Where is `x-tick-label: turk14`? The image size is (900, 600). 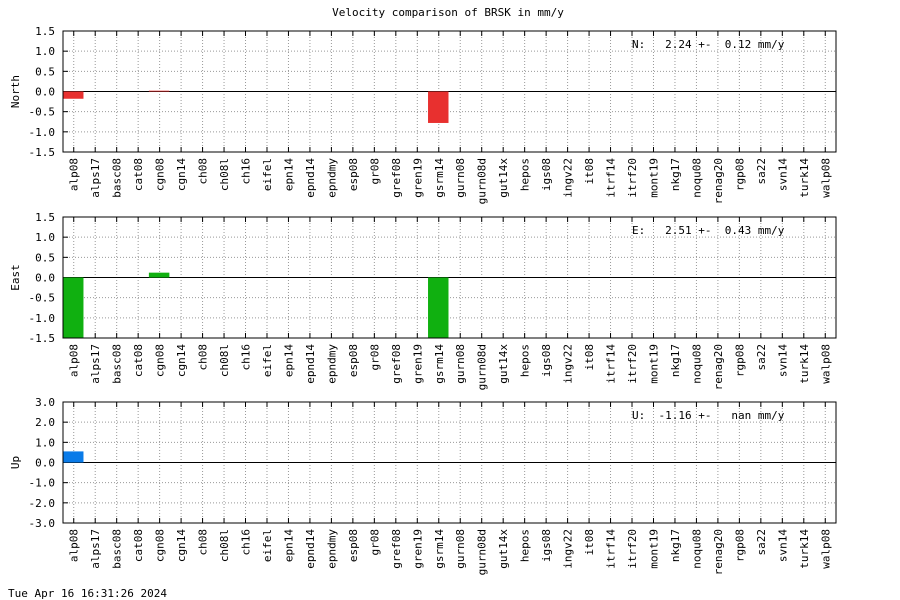 x-tick-label: turk14 is located at coordinates (804, 549).